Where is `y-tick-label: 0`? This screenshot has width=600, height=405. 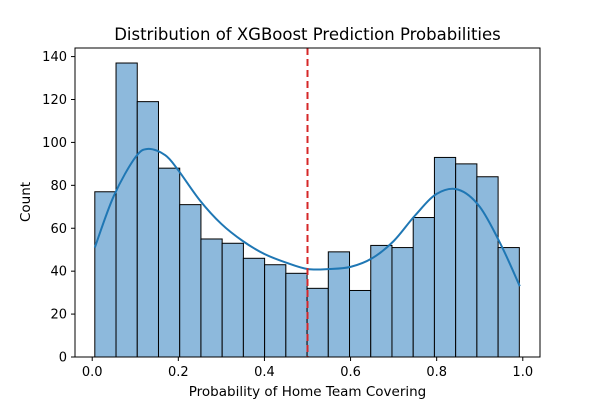 y-tick-label: 0 is located at coordinates (63, 358).